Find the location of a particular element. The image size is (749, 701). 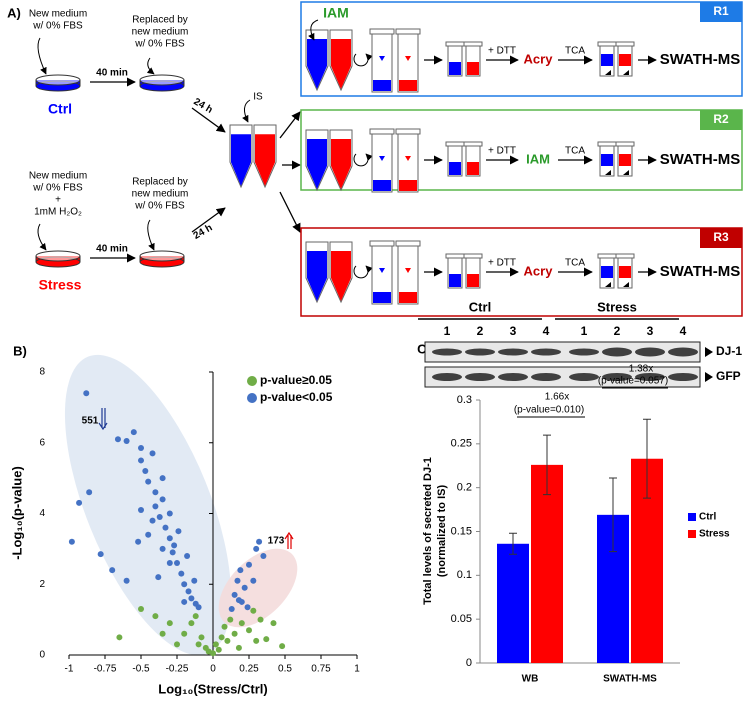

medium-text: w/ 0% FBS is located at coordinates (57, 26).